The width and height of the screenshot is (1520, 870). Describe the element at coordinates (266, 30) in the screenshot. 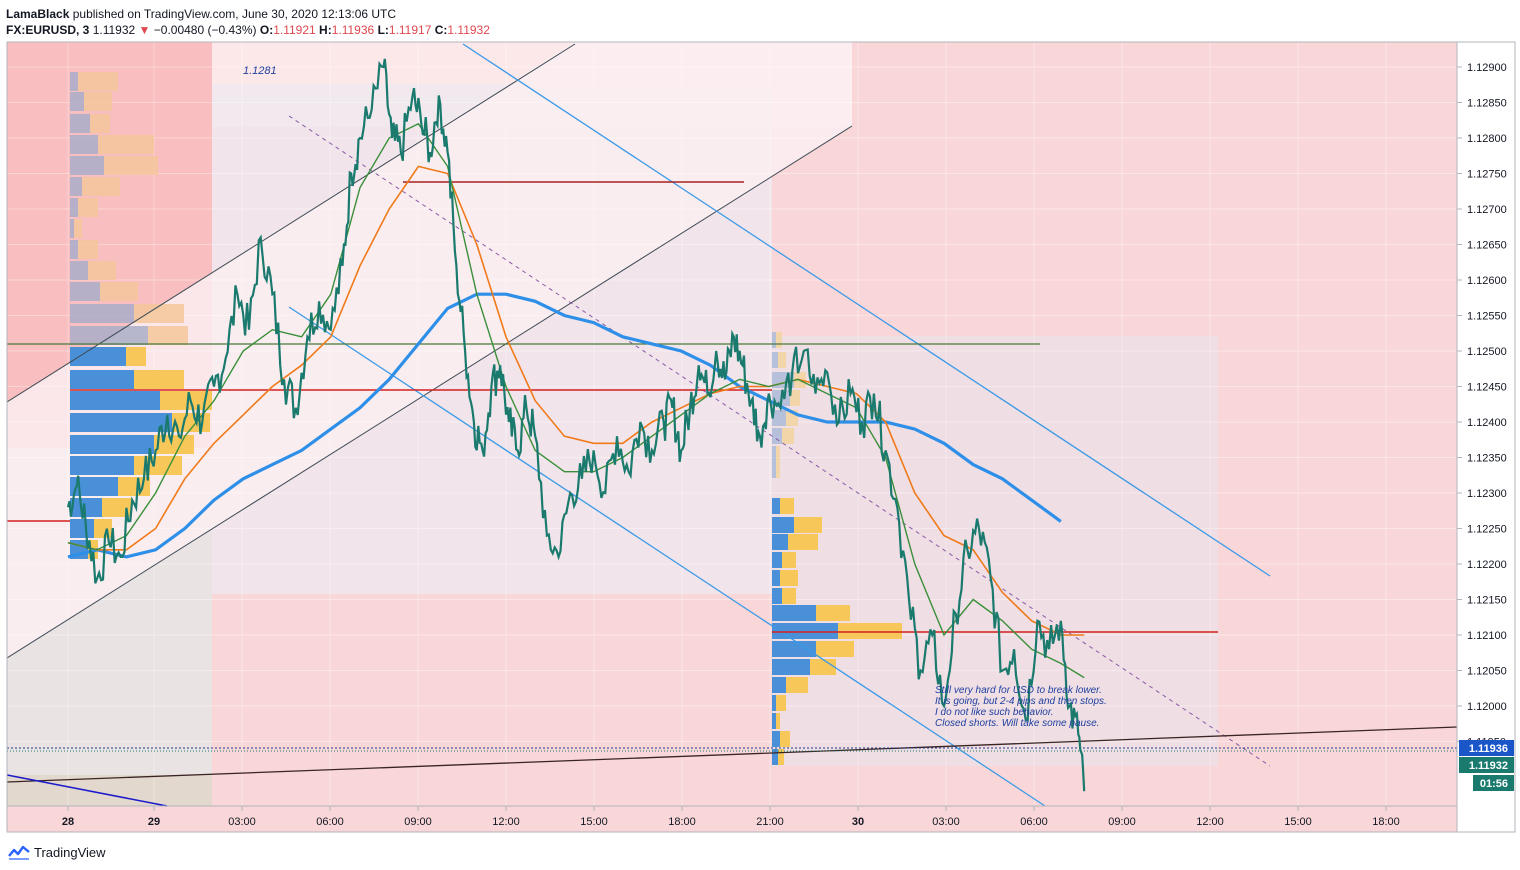

I see `open-label: O:` at that location.